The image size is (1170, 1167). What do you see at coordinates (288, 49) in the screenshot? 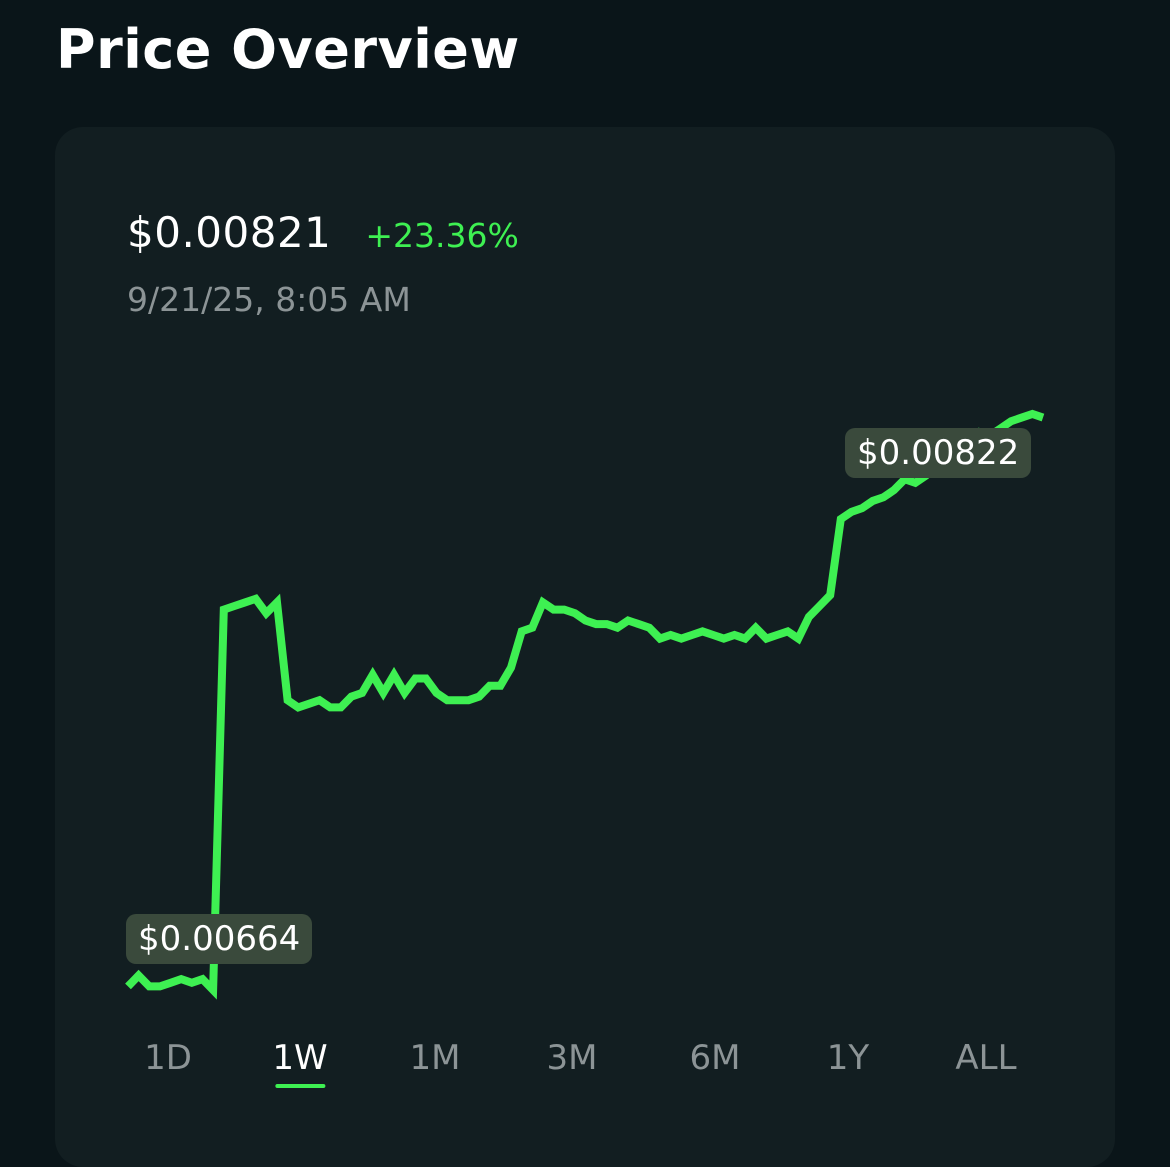
I see `page-title: Price Overview` at bounding box center [288, 49].